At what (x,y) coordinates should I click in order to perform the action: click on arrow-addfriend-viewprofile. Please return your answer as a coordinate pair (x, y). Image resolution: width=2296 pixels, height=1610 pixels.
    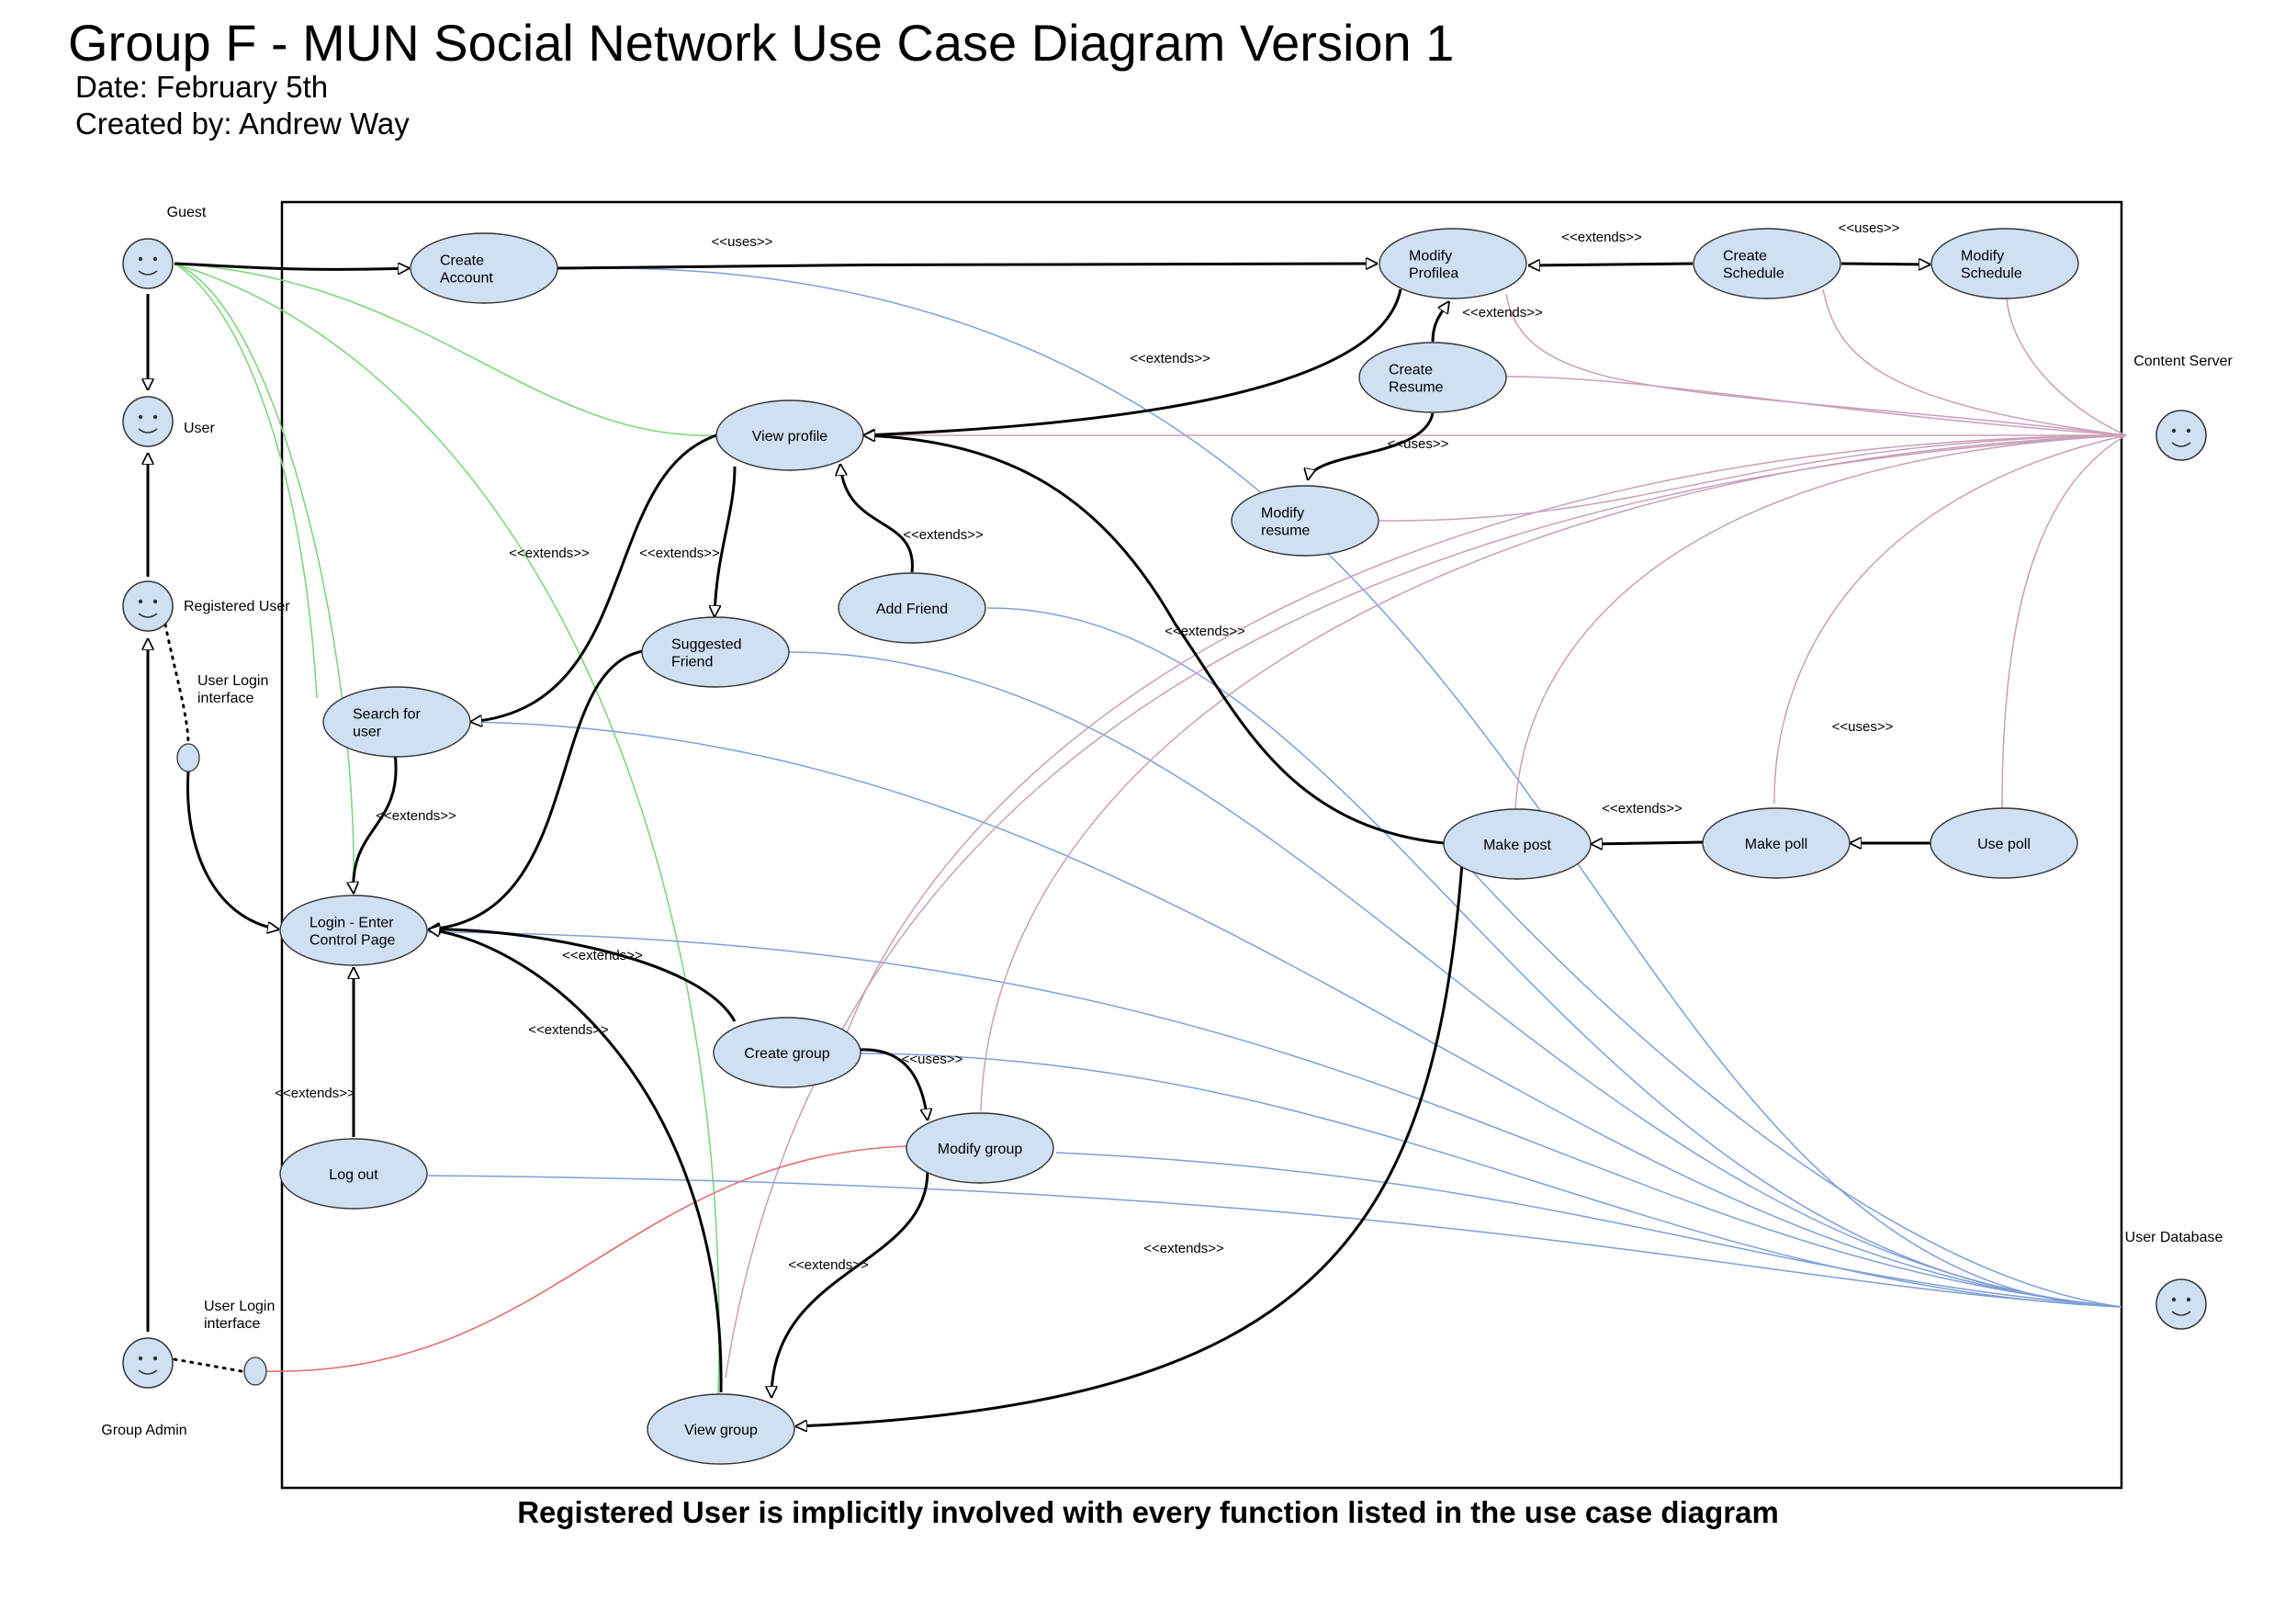
    Looking at the image, I should click on (877, 518).